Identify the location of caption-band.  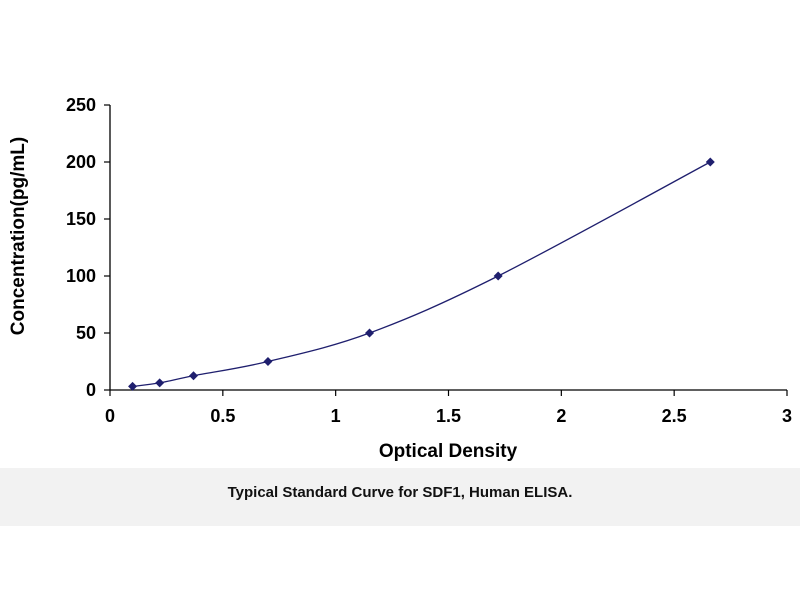
(400, 497).